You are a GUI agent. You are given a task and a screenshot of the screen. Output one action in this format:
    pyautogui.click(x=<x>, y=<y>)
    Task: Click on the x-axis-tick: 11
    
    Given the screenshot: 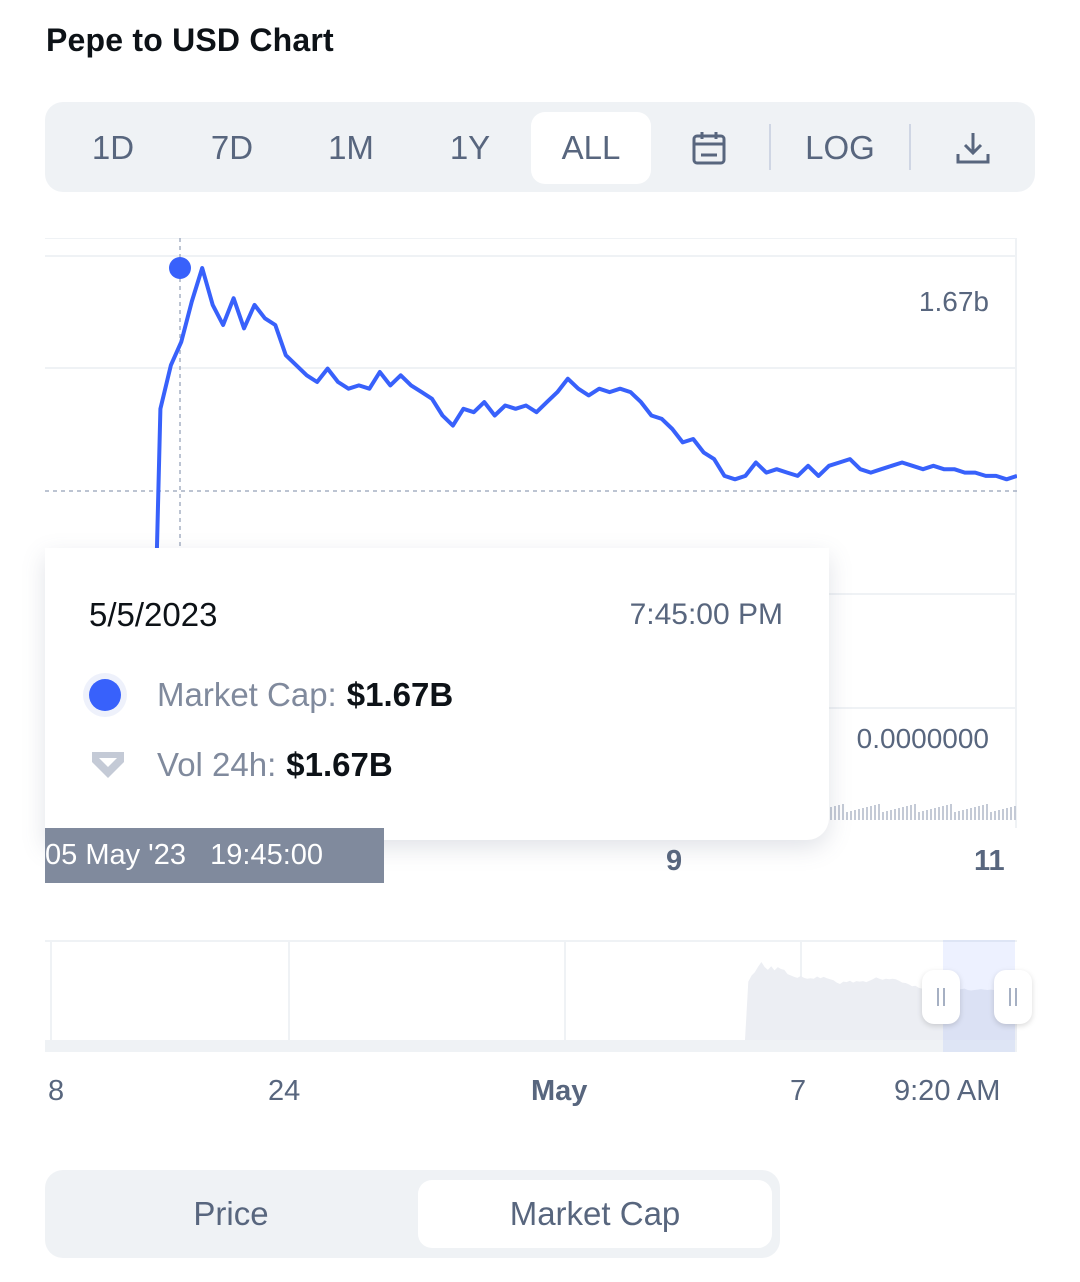 What is the action you would take?
    pyautogui.click(x=989, y=861)
    